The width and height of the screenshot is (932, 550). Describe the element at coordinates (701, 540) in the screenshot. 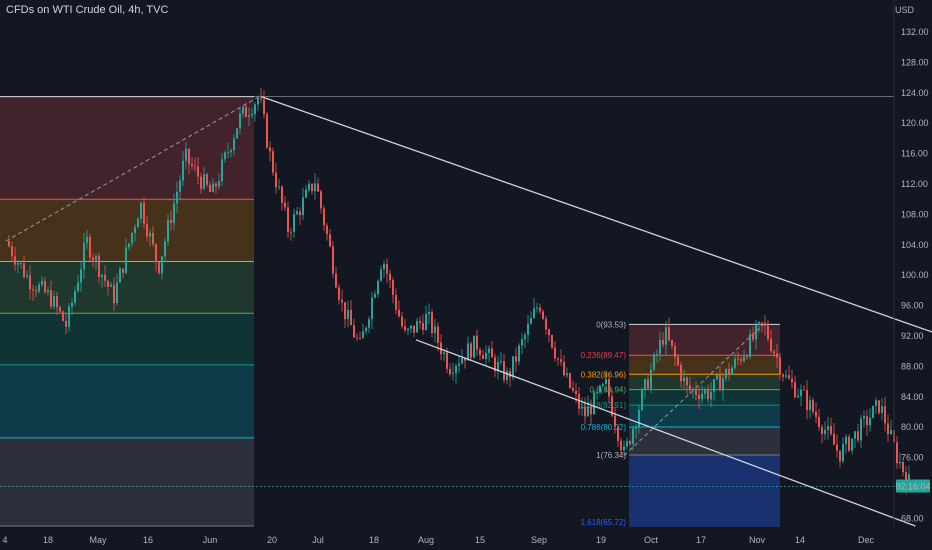

I see `time-tick-label: 17` at that location.